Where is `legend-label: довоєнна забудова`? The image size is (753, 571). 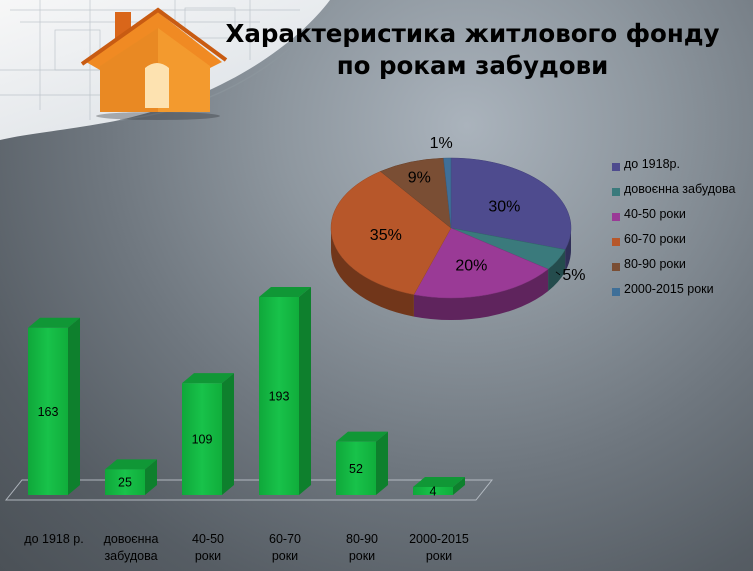
legend-label: довоєнна забудова is located at coordinates (680, 189).